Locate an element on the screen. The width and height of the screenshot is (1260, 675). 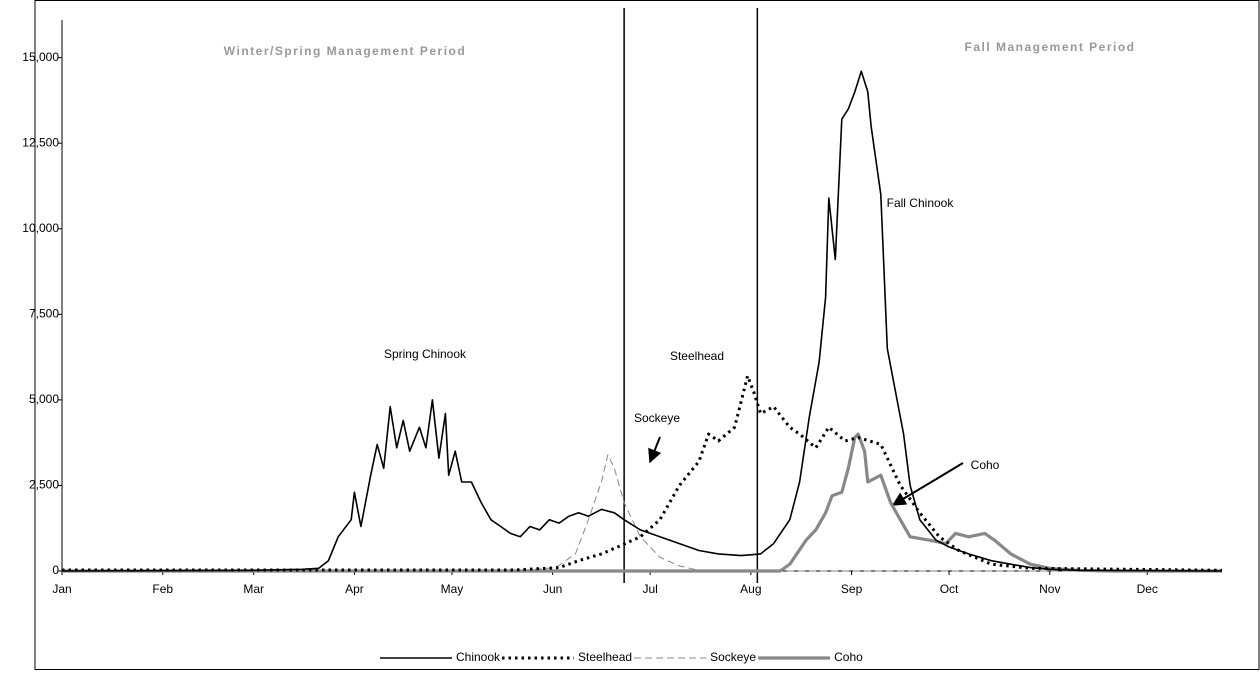
annotation: Coho is located at coordinates (985, 465).